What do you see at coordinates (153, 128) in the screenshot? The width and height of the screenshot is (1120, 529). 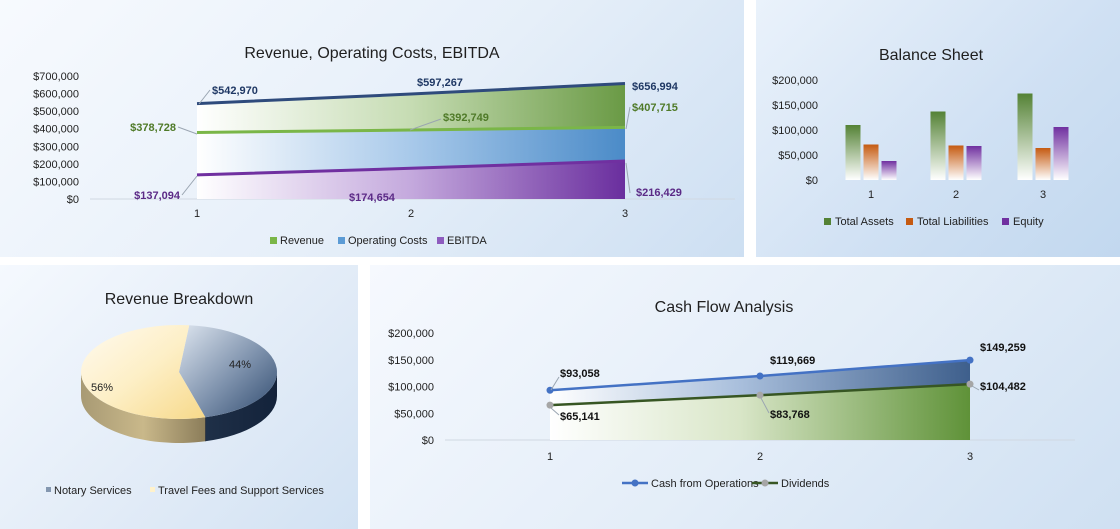 I see `data-label: $378,728` at bounding box center [153, 128].